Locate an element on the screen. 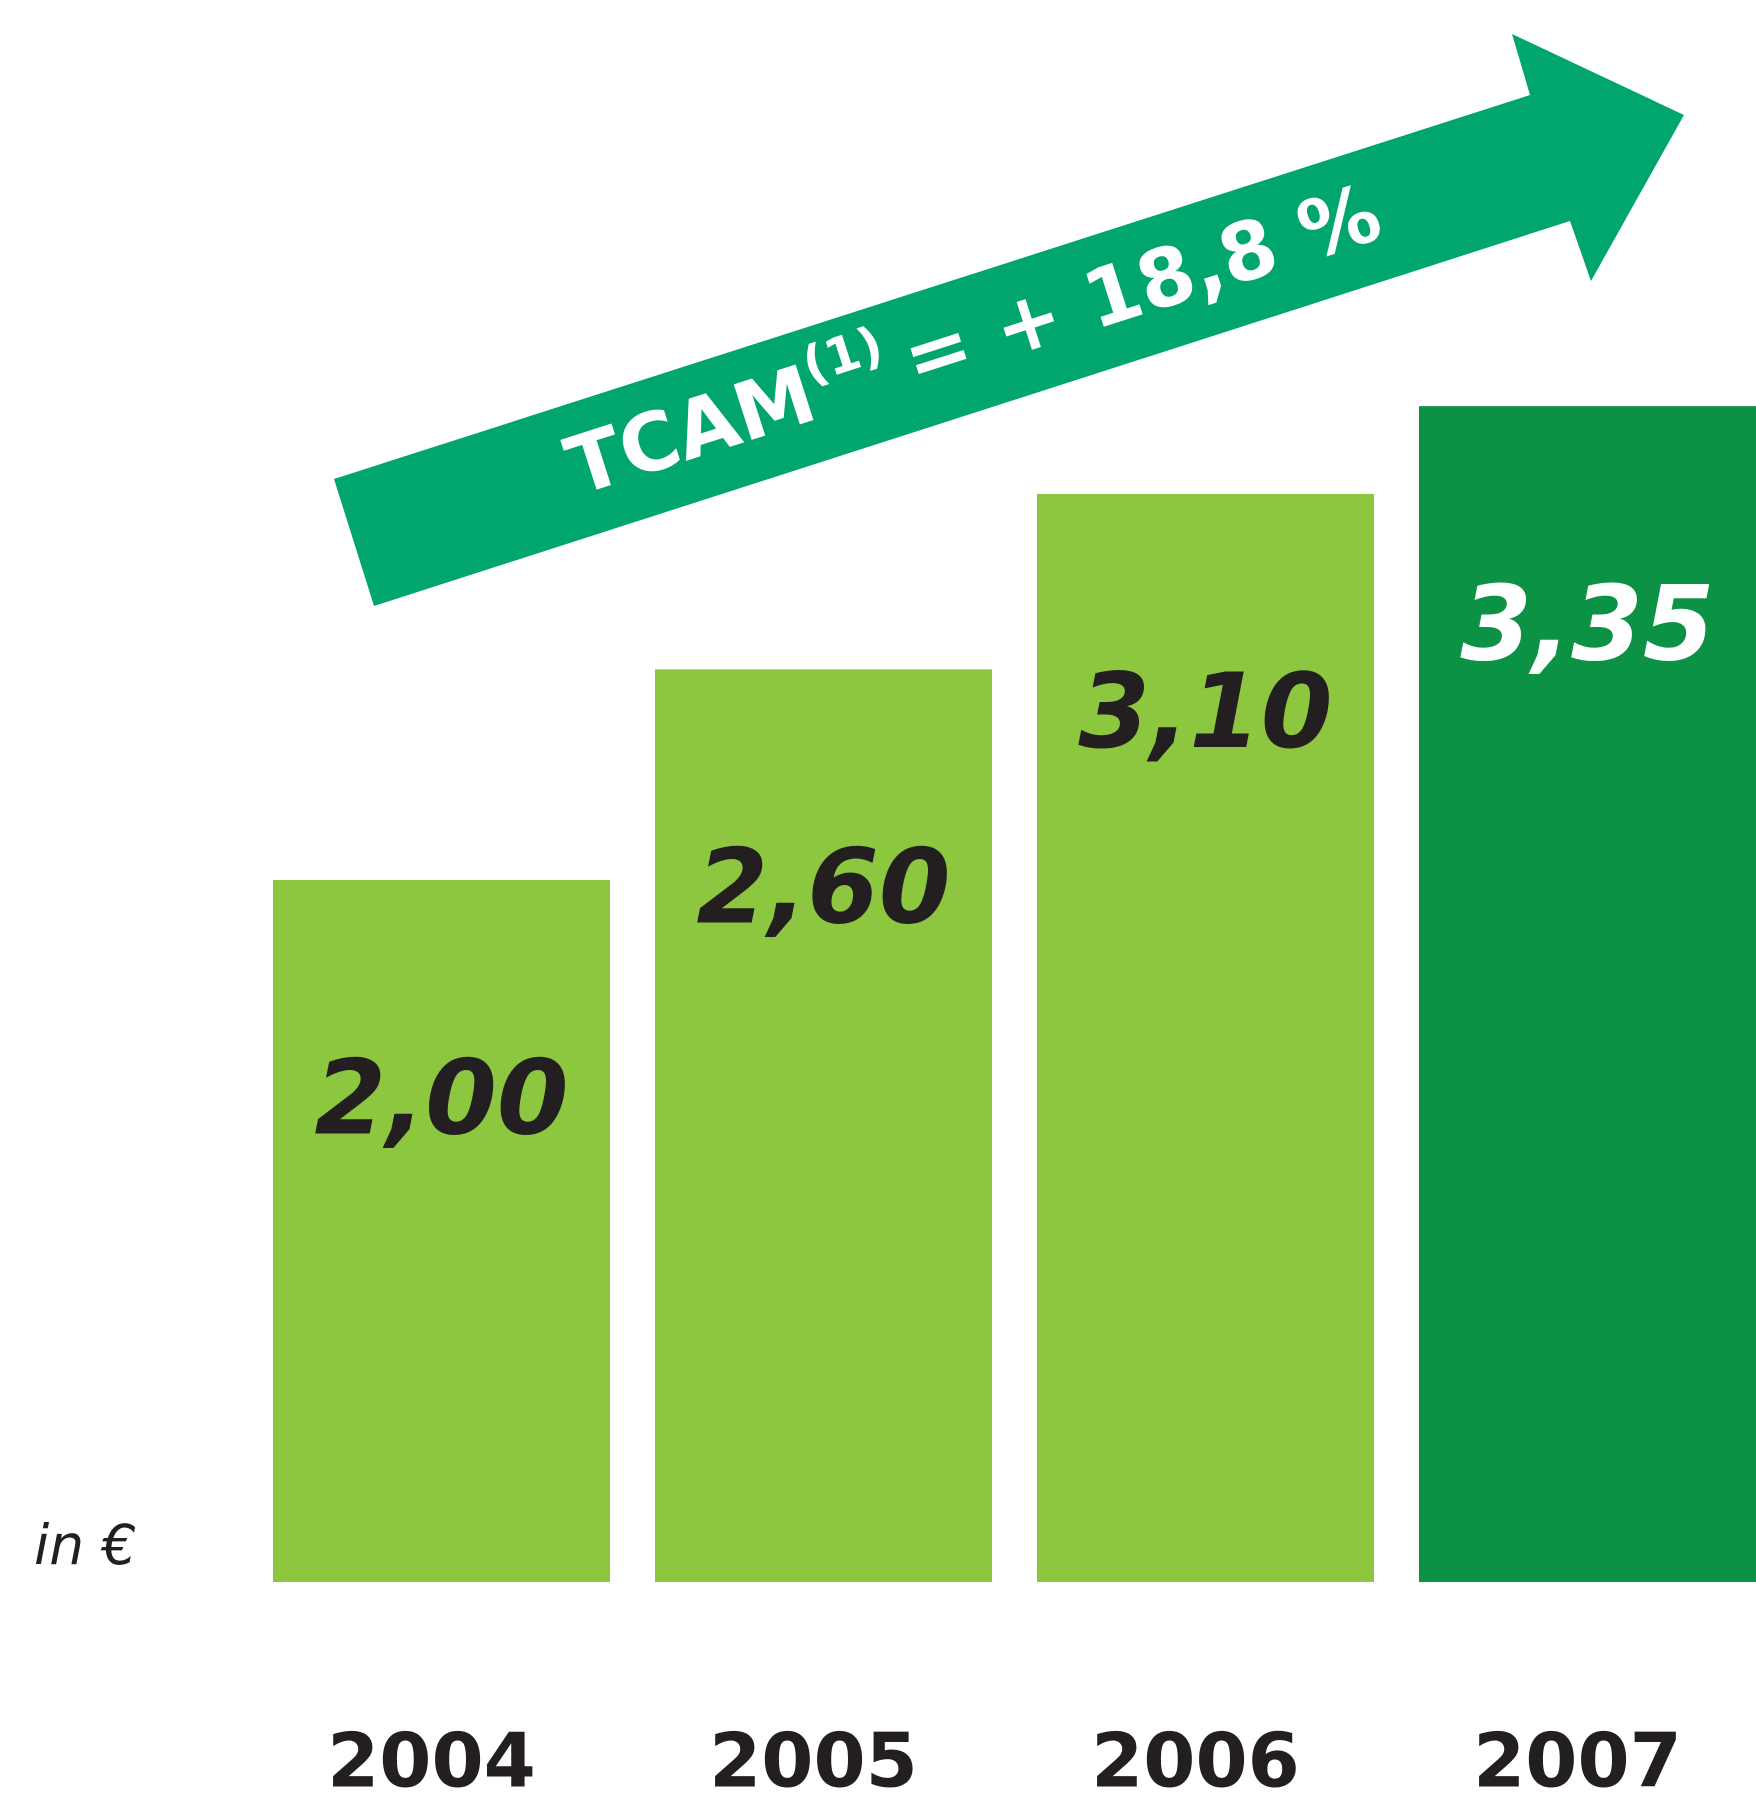 This screenshot has width=1756, height=1799. value-label: 3,35 is located at coordinates (1587, 624).